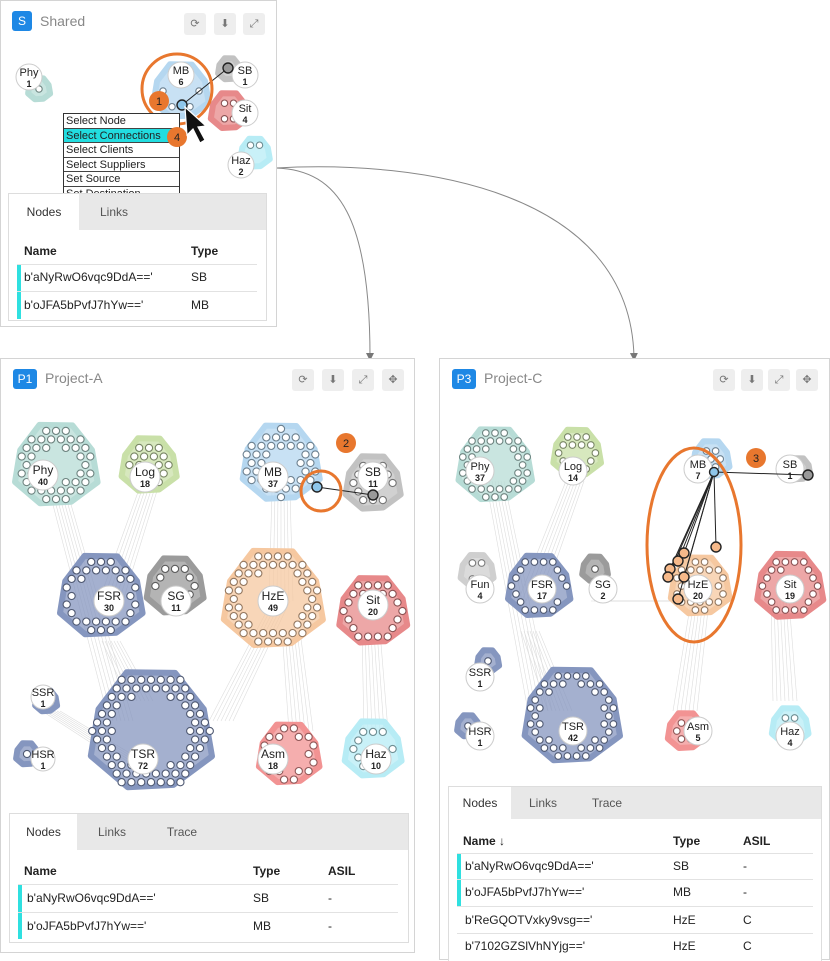 This screenshot has width=830, height=961. Describe the element at coordinates (333, 380) in the screenshot. I see `download-icon: ⬇` at that location.